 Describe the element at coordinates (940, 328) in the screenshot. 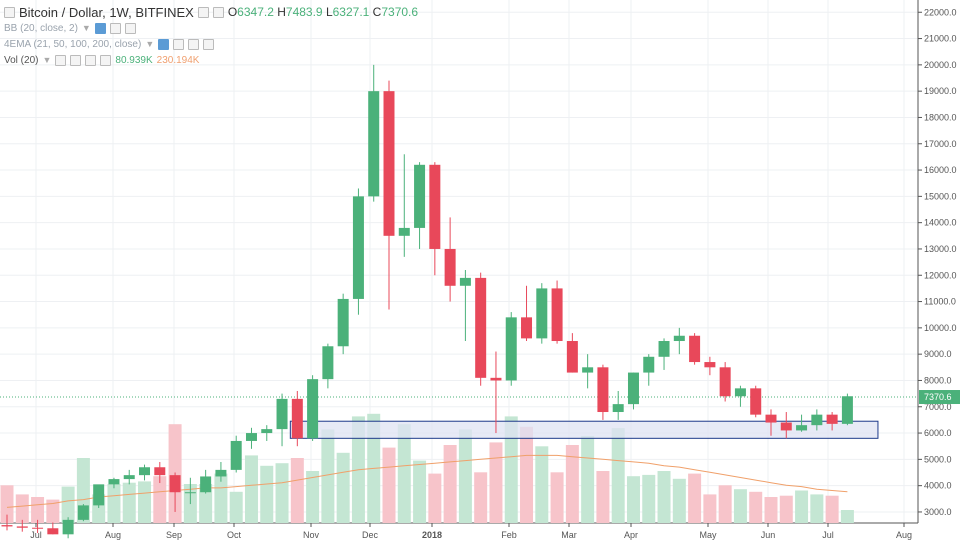

I see `price-axis-label: 10000.0` at that location.